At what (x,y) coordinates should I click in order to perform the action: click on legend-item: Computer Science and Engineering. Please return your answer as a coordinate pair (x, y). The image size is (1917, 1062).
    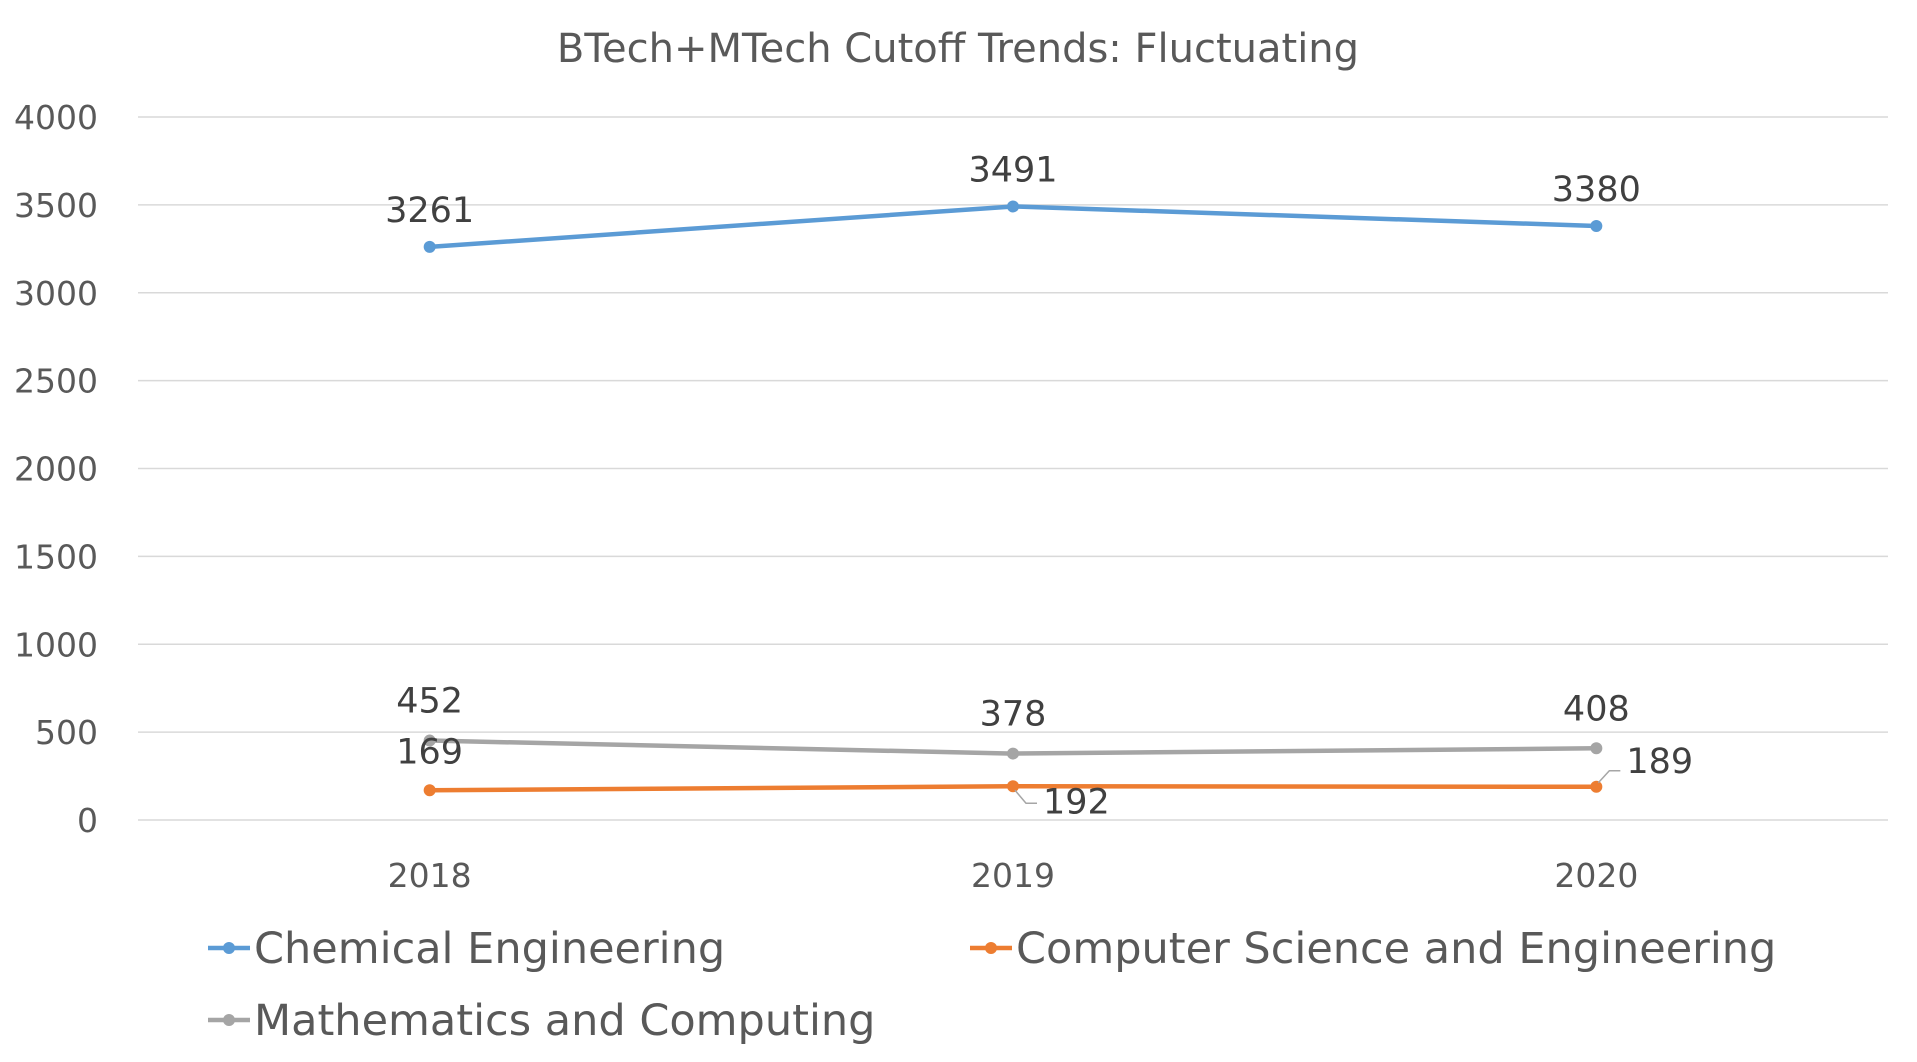
    Looking at the image, I should click on (1373, 949).